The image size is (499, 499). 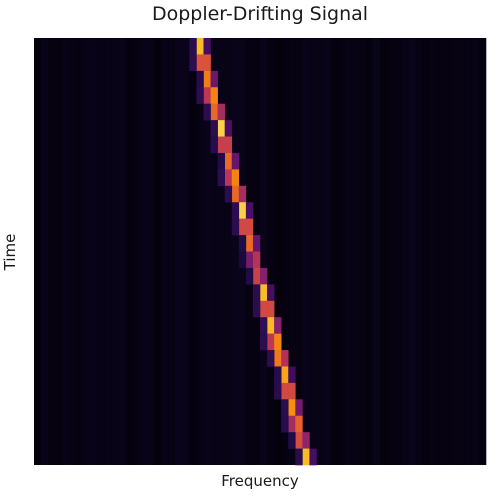 What do you see at coordinates (260, 481) in the screenshot?
I see `x-axis-label: Frequency` at bounding box center [260, 481].